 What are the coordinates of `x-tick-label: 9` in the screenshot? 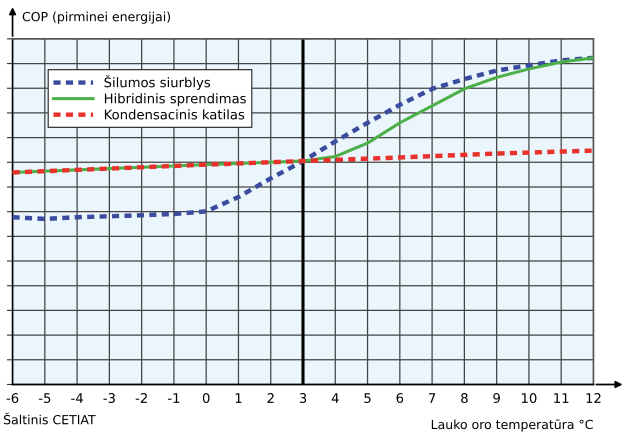 It's located at (496, 398).